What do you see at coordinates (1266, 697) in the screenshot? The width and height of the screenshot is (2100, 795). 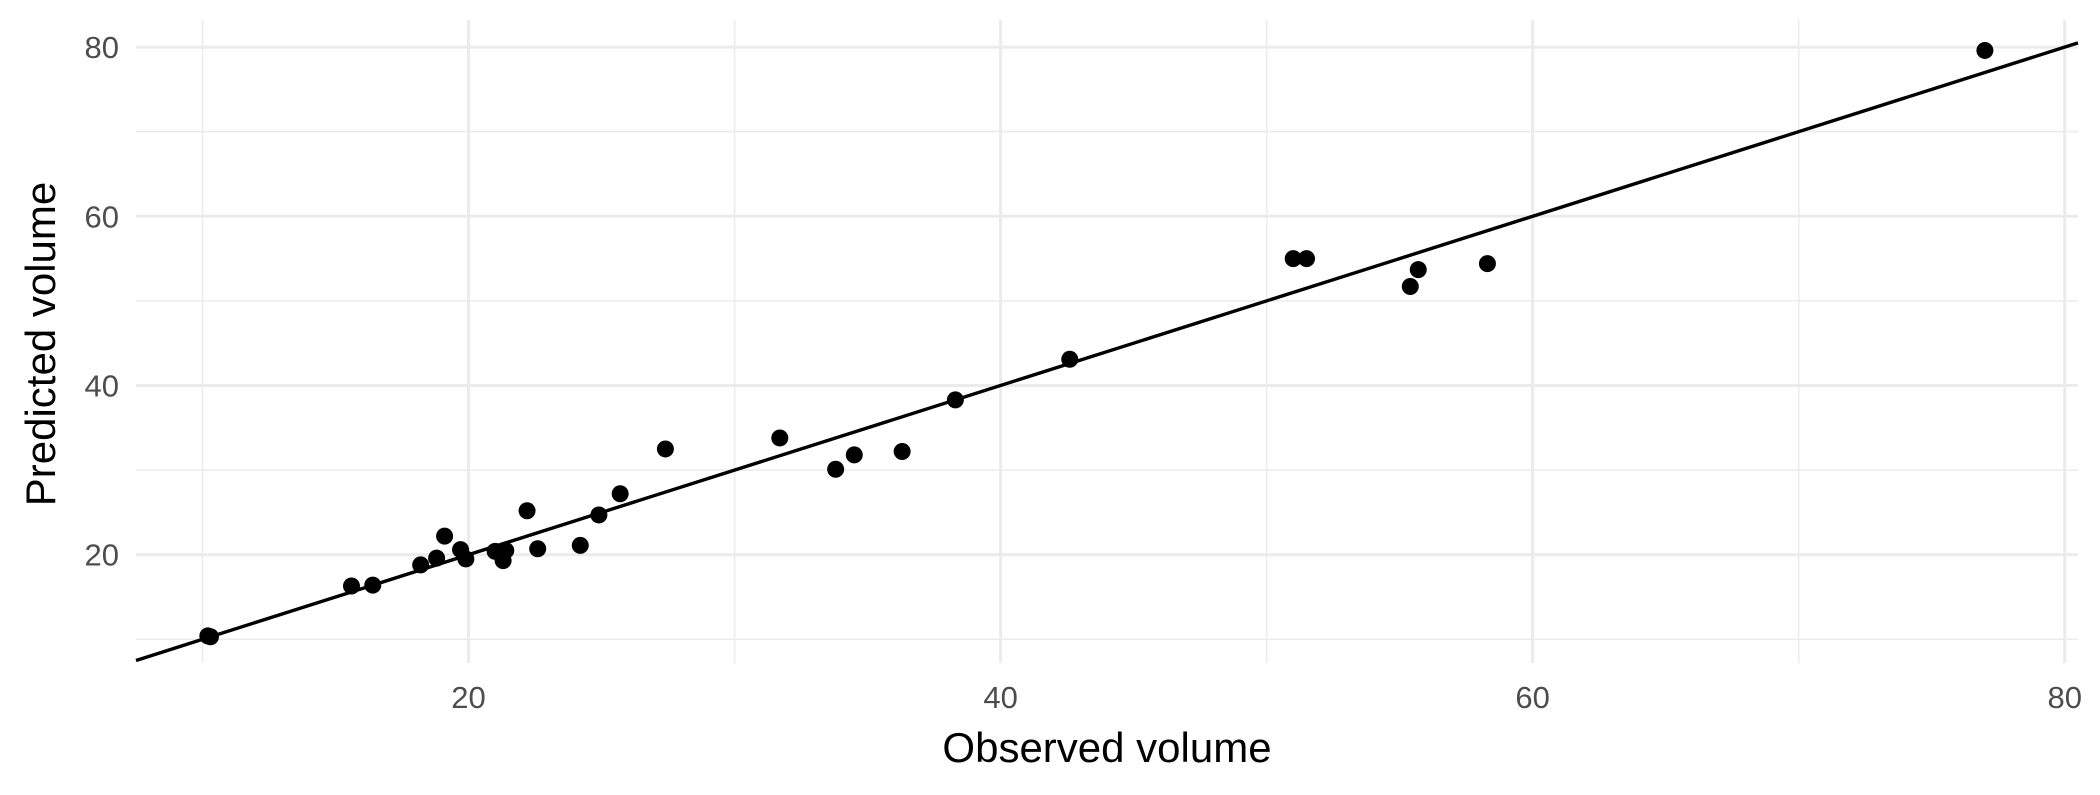 I see `x-axis-ticks: 20 40 60 80` at bounding box center [1266, 697].